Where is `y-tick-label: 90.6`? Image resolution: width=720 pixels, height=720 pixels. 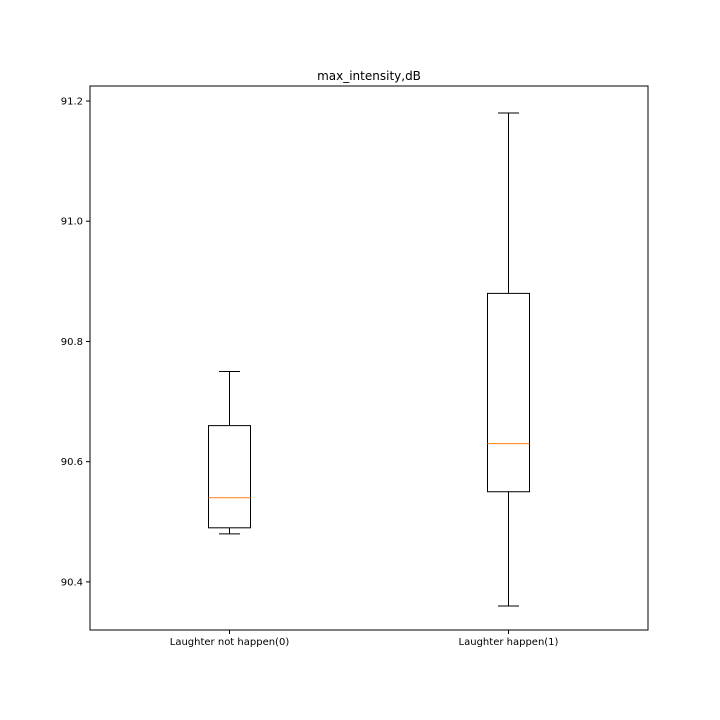
y-tick-label: 90.6 is located at coordinates (72, 462).